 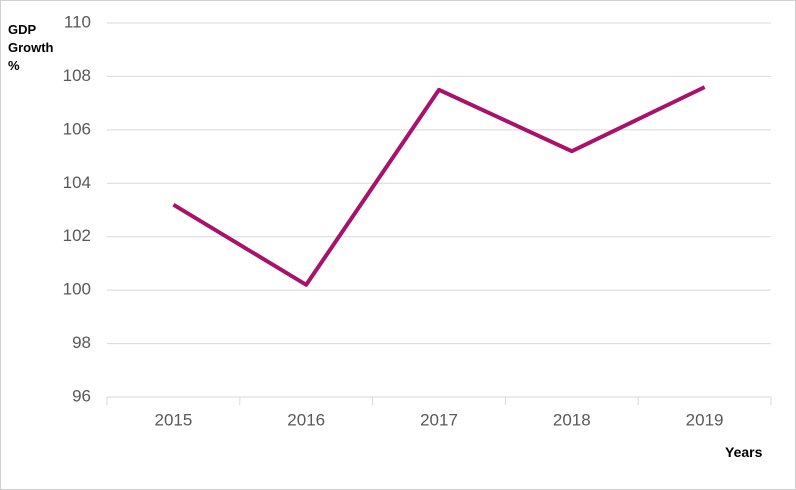 I want to click on x-tick-label: 2016, so click(x=306, y=419).